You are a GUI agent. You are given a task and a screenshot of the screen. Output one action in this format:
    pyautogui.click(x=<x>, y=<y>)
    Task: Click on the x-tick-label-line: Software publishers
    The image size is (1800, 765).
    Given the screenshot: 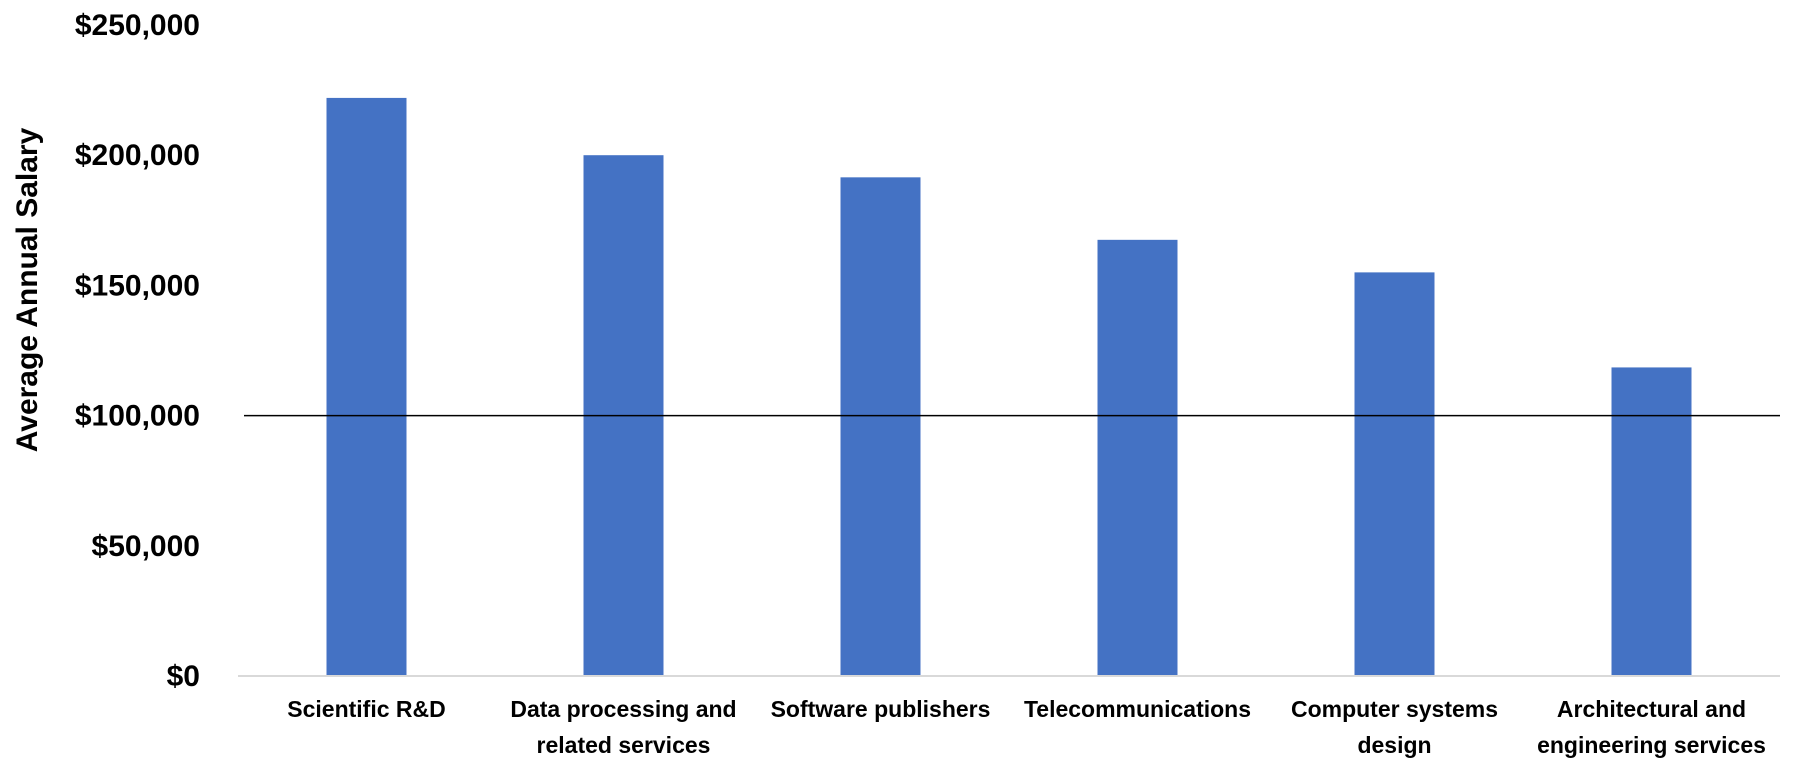 What is the action you would take?
    pyautogui.click(x=881, y=709)
    